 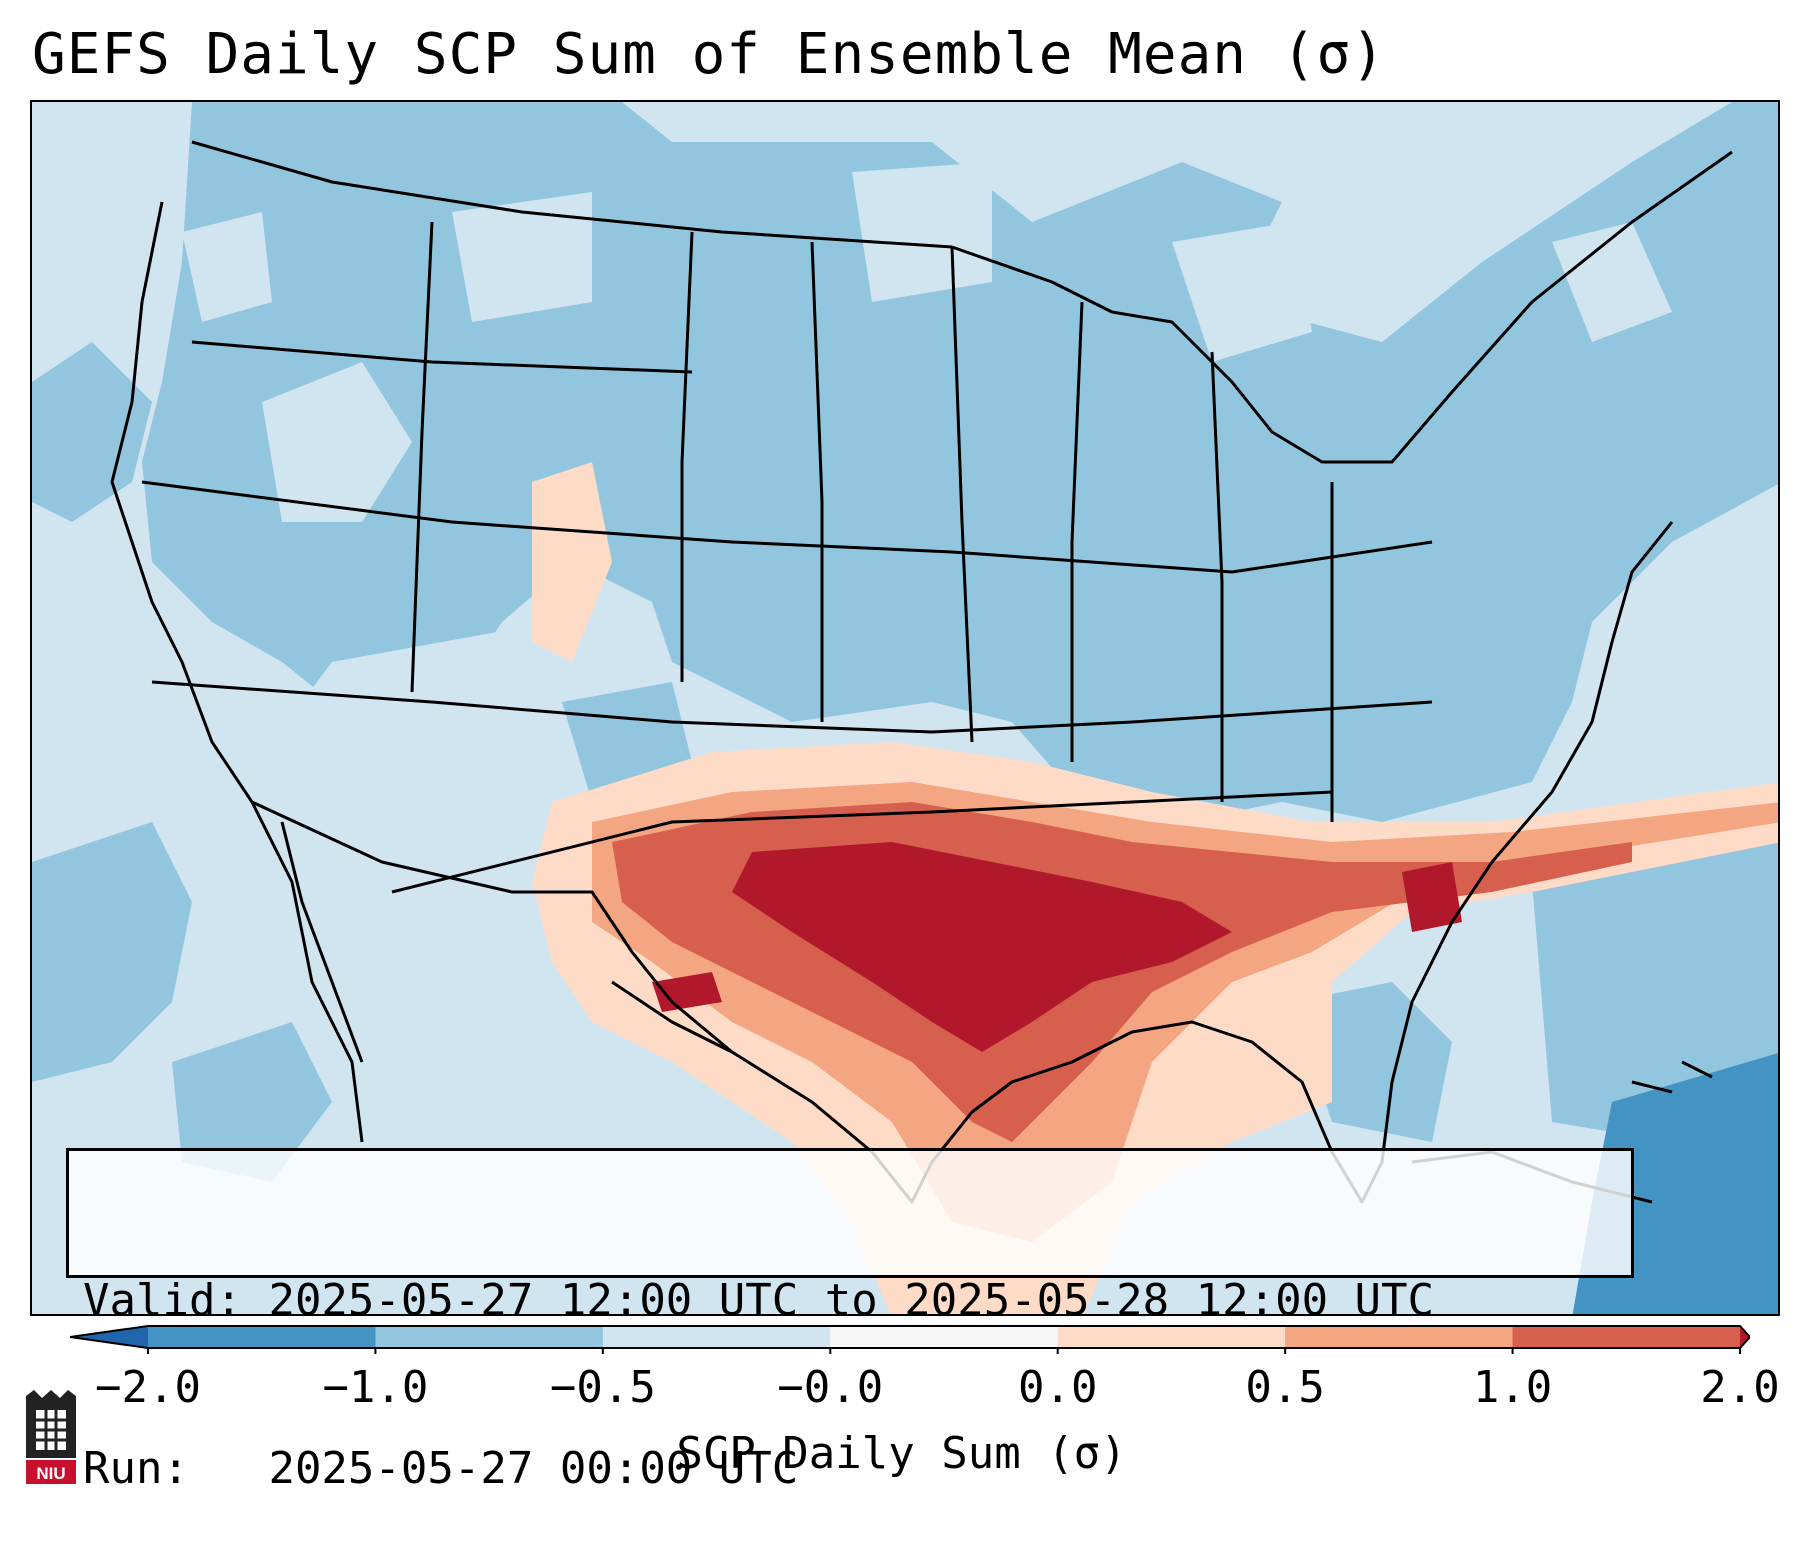 What do you see at coordinates (1057, 947) in the screenshot?
I see `field-pos-max` at bounding box center [1057, 947].